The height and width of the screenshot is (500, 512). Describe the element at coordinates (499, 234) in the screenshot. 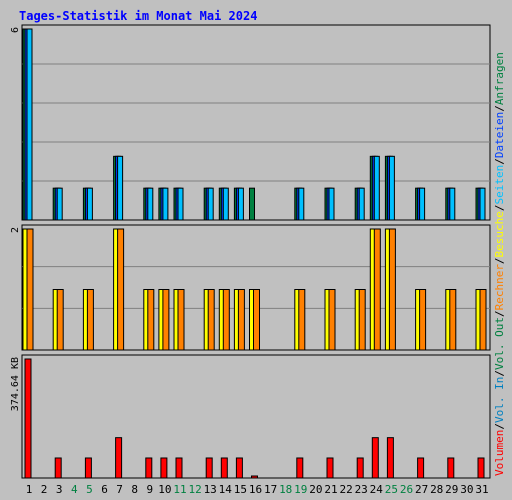

I see `legend-entry: Besuche` at that location.